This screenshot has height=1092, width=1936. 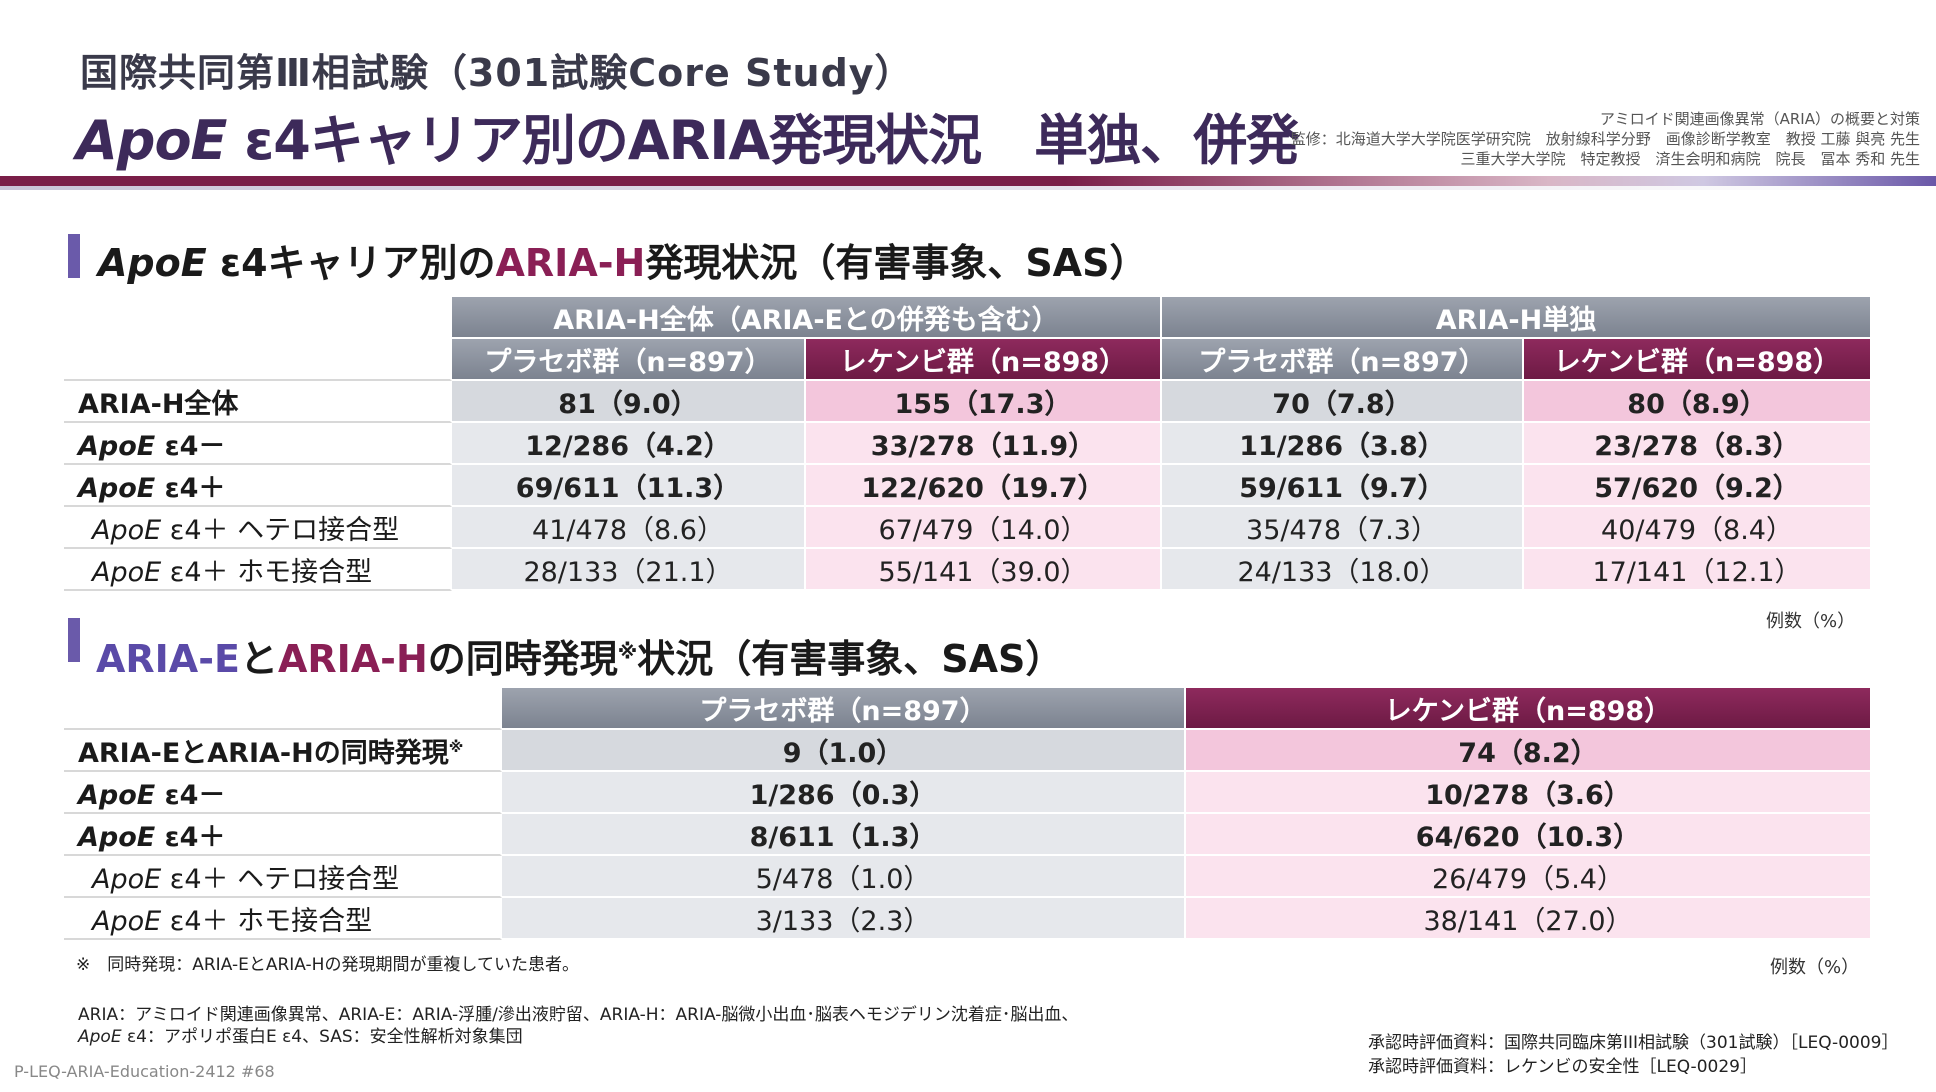 I want to click on s1-title-b: ARIA-H, so click(x=570, y=263).